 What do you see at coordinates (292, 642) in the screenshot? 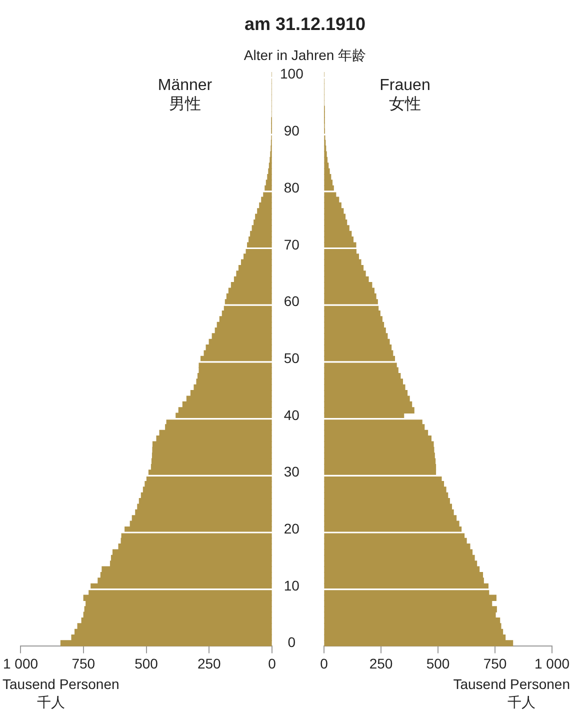
I see `y-tick-label: 0` at bounding box center [292, 642].